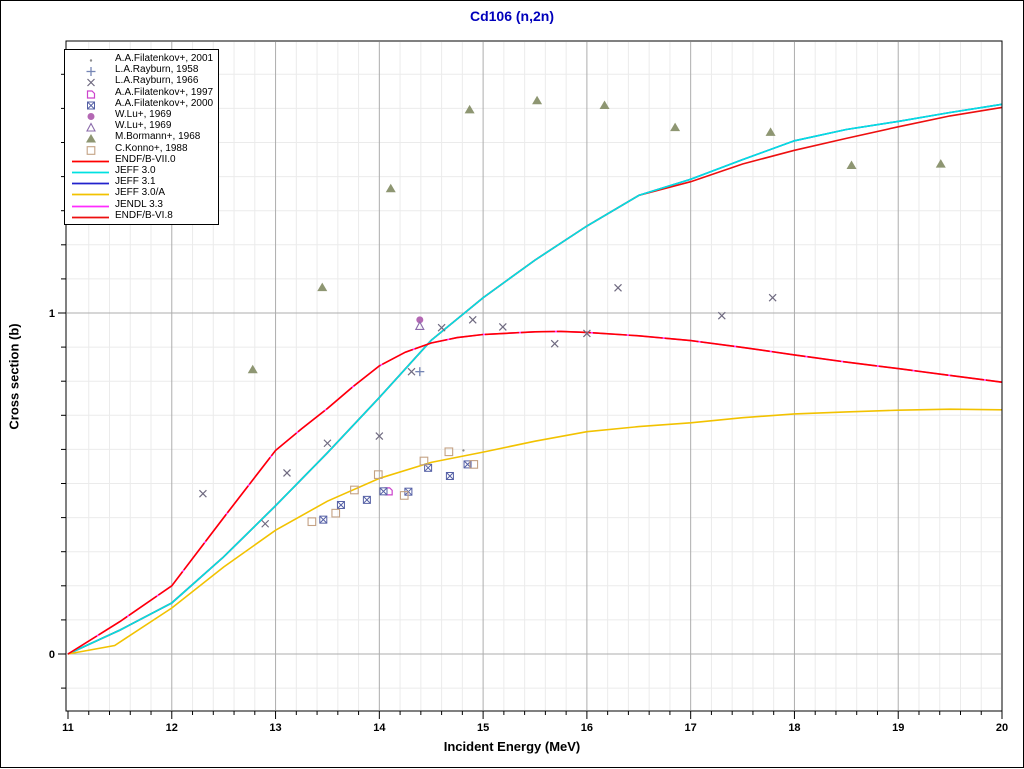  I want to click on x-tick-label: 12, so click(172, 728).